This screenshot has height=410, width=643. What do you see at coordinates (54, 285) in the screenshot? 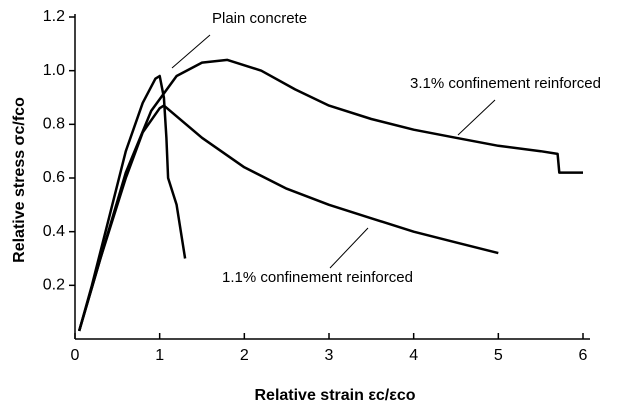
I see `y-tick-label: 0.2` at bounding box center [54, 285].